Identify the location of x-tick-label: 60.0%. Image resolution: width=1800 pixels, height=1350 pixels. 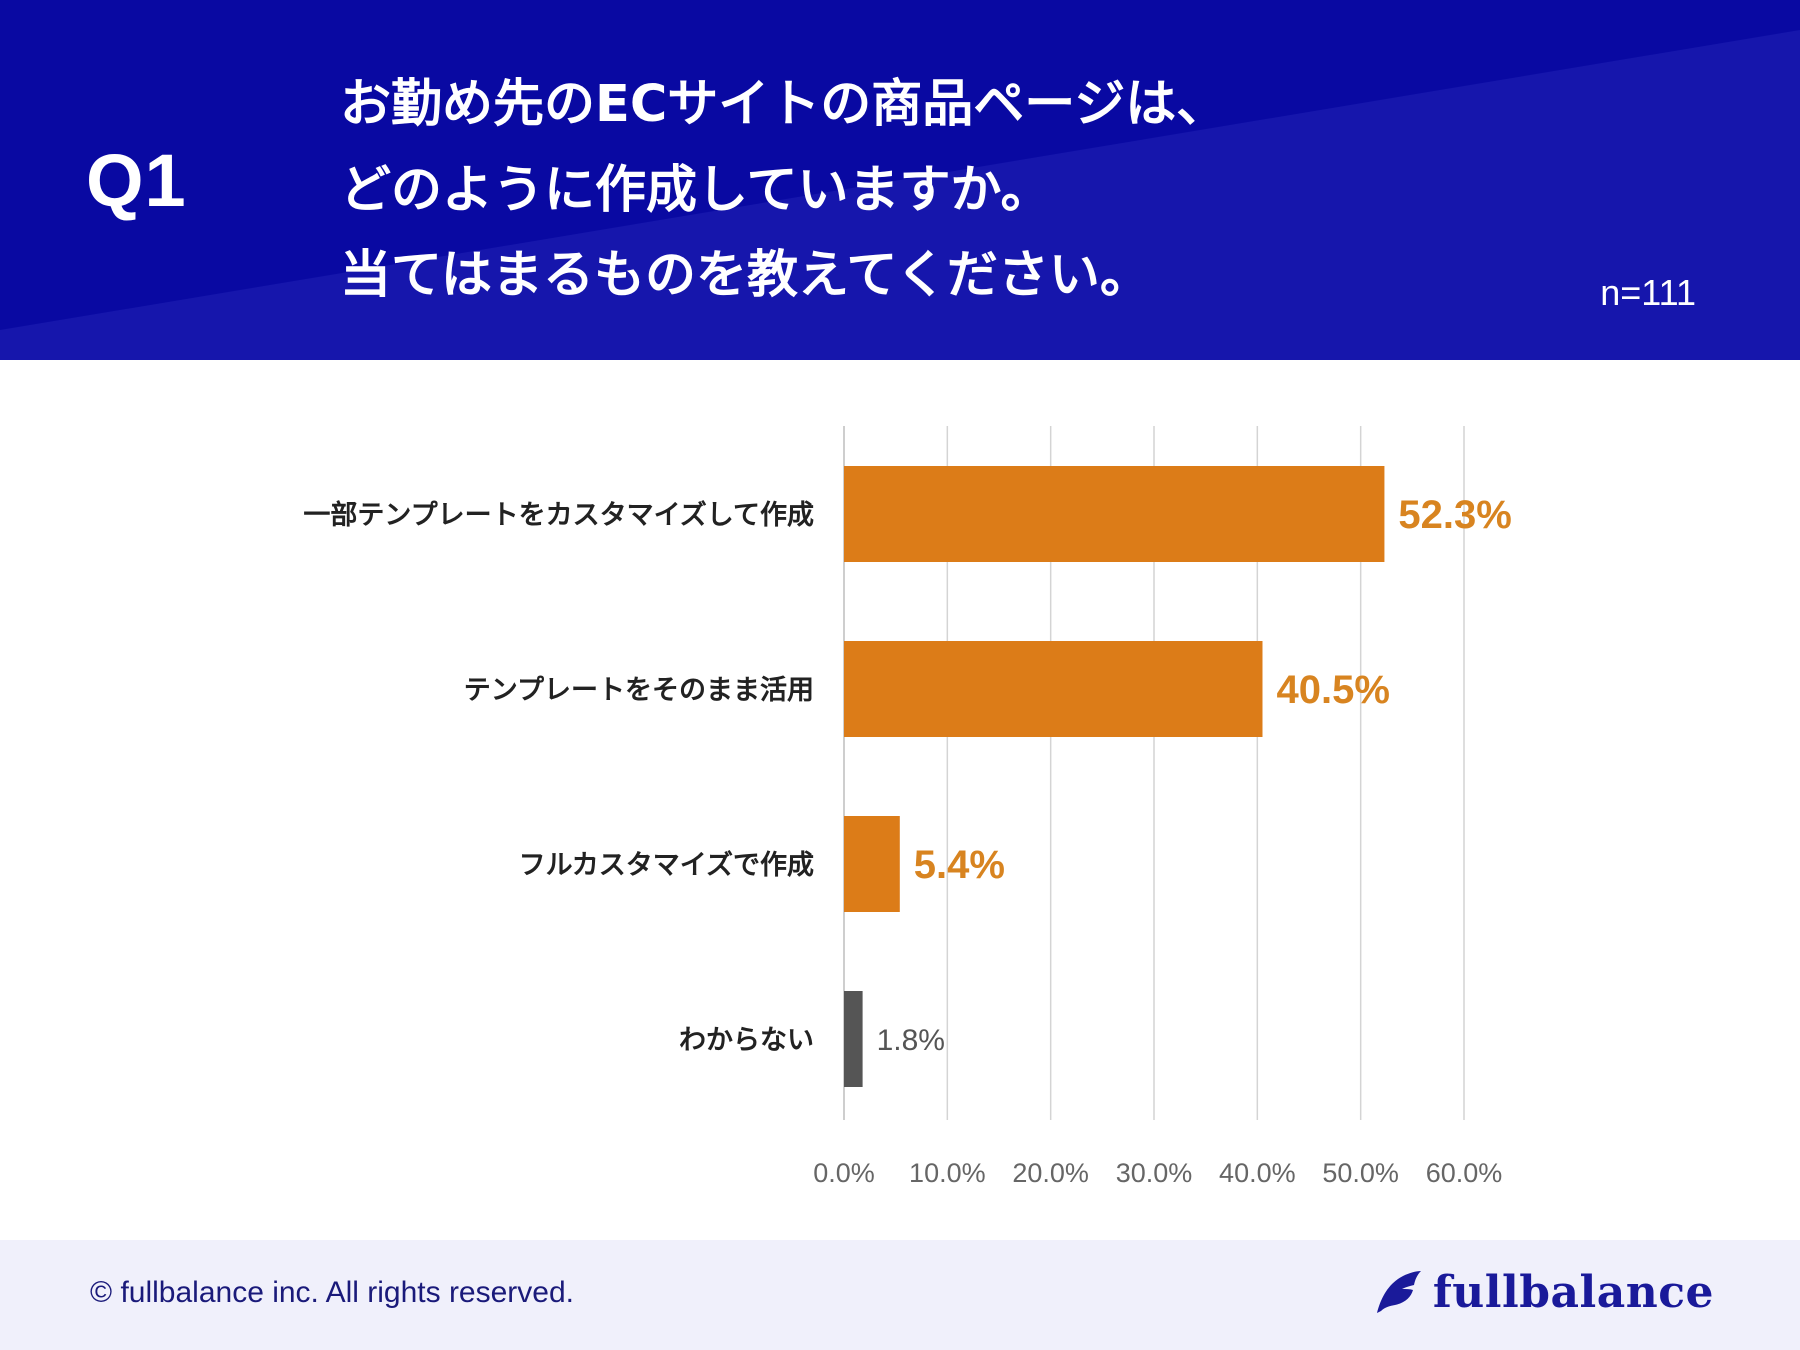
(1464, 1173).